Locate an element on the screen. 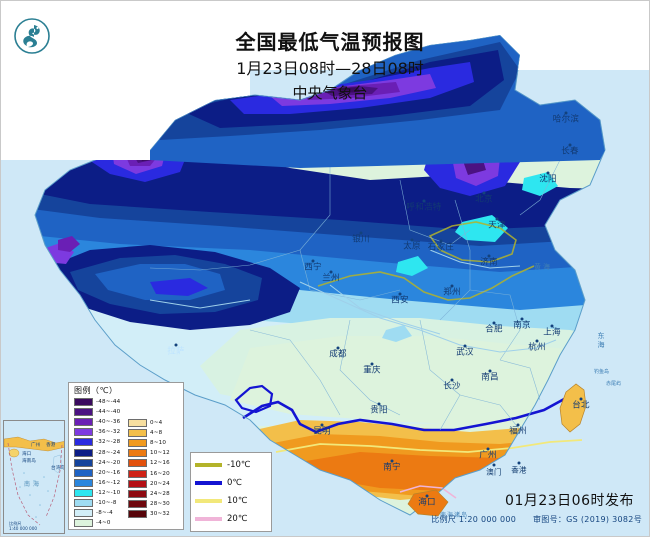  city-label: 福州 is located at coordinates (518, 431).